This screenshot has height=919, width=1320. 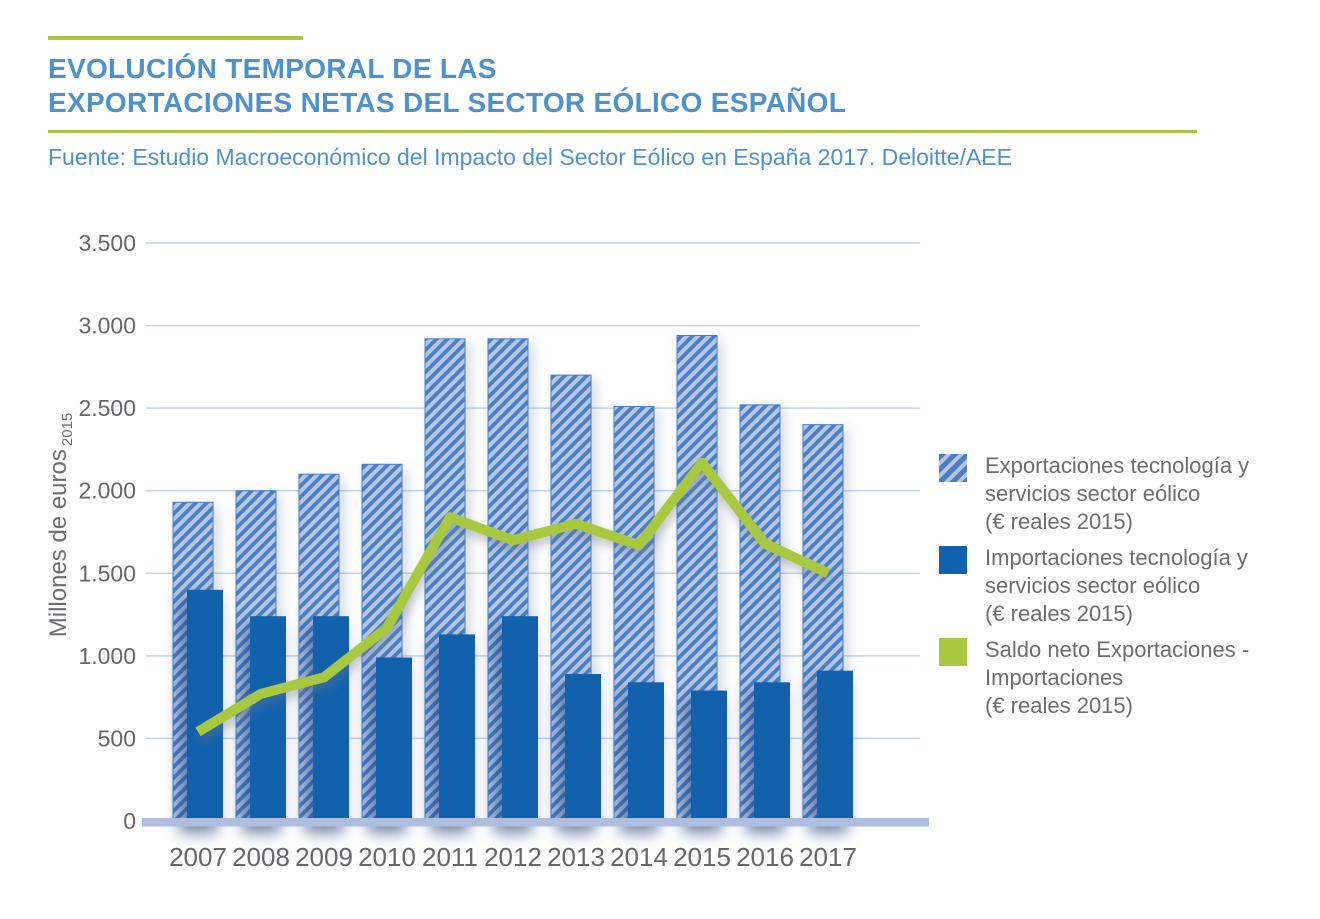 What do you see at coordinates (953, 468) in the screenshot?
I see `export-hatched-swatch-icon` at bounding box center [953, 468].